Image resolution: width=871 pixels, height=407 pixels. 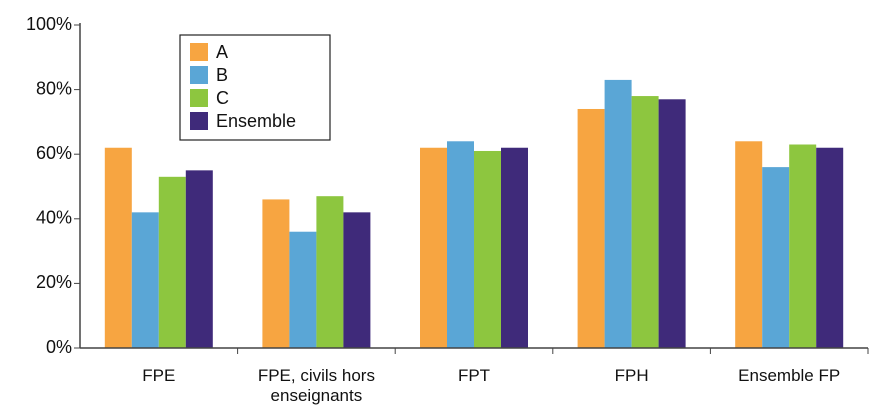 What do you see at coordinates (222, 75) in the screenshot?
I see `legend-label: B` at bounding box center [222, 75].